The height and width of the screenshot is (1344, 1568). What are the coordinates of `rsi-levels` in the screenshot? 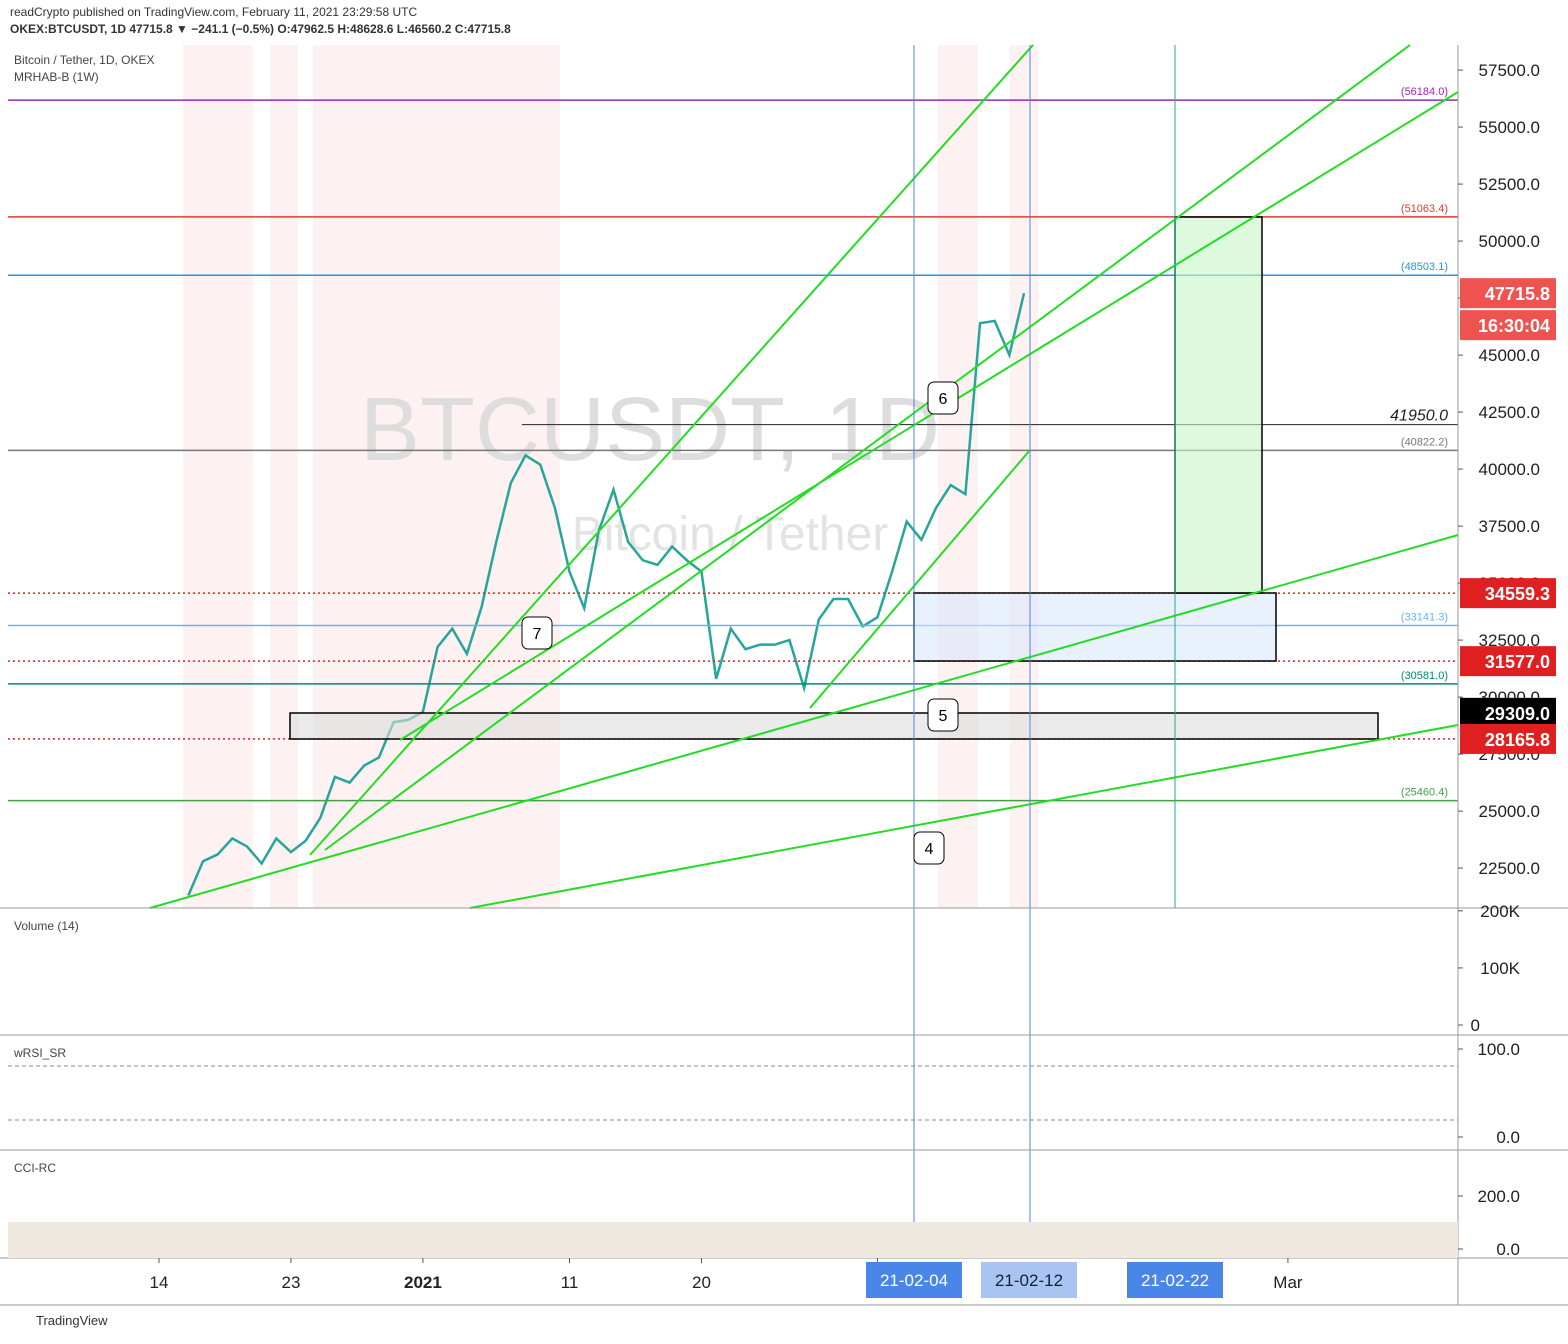 It's located at (733, 1093).